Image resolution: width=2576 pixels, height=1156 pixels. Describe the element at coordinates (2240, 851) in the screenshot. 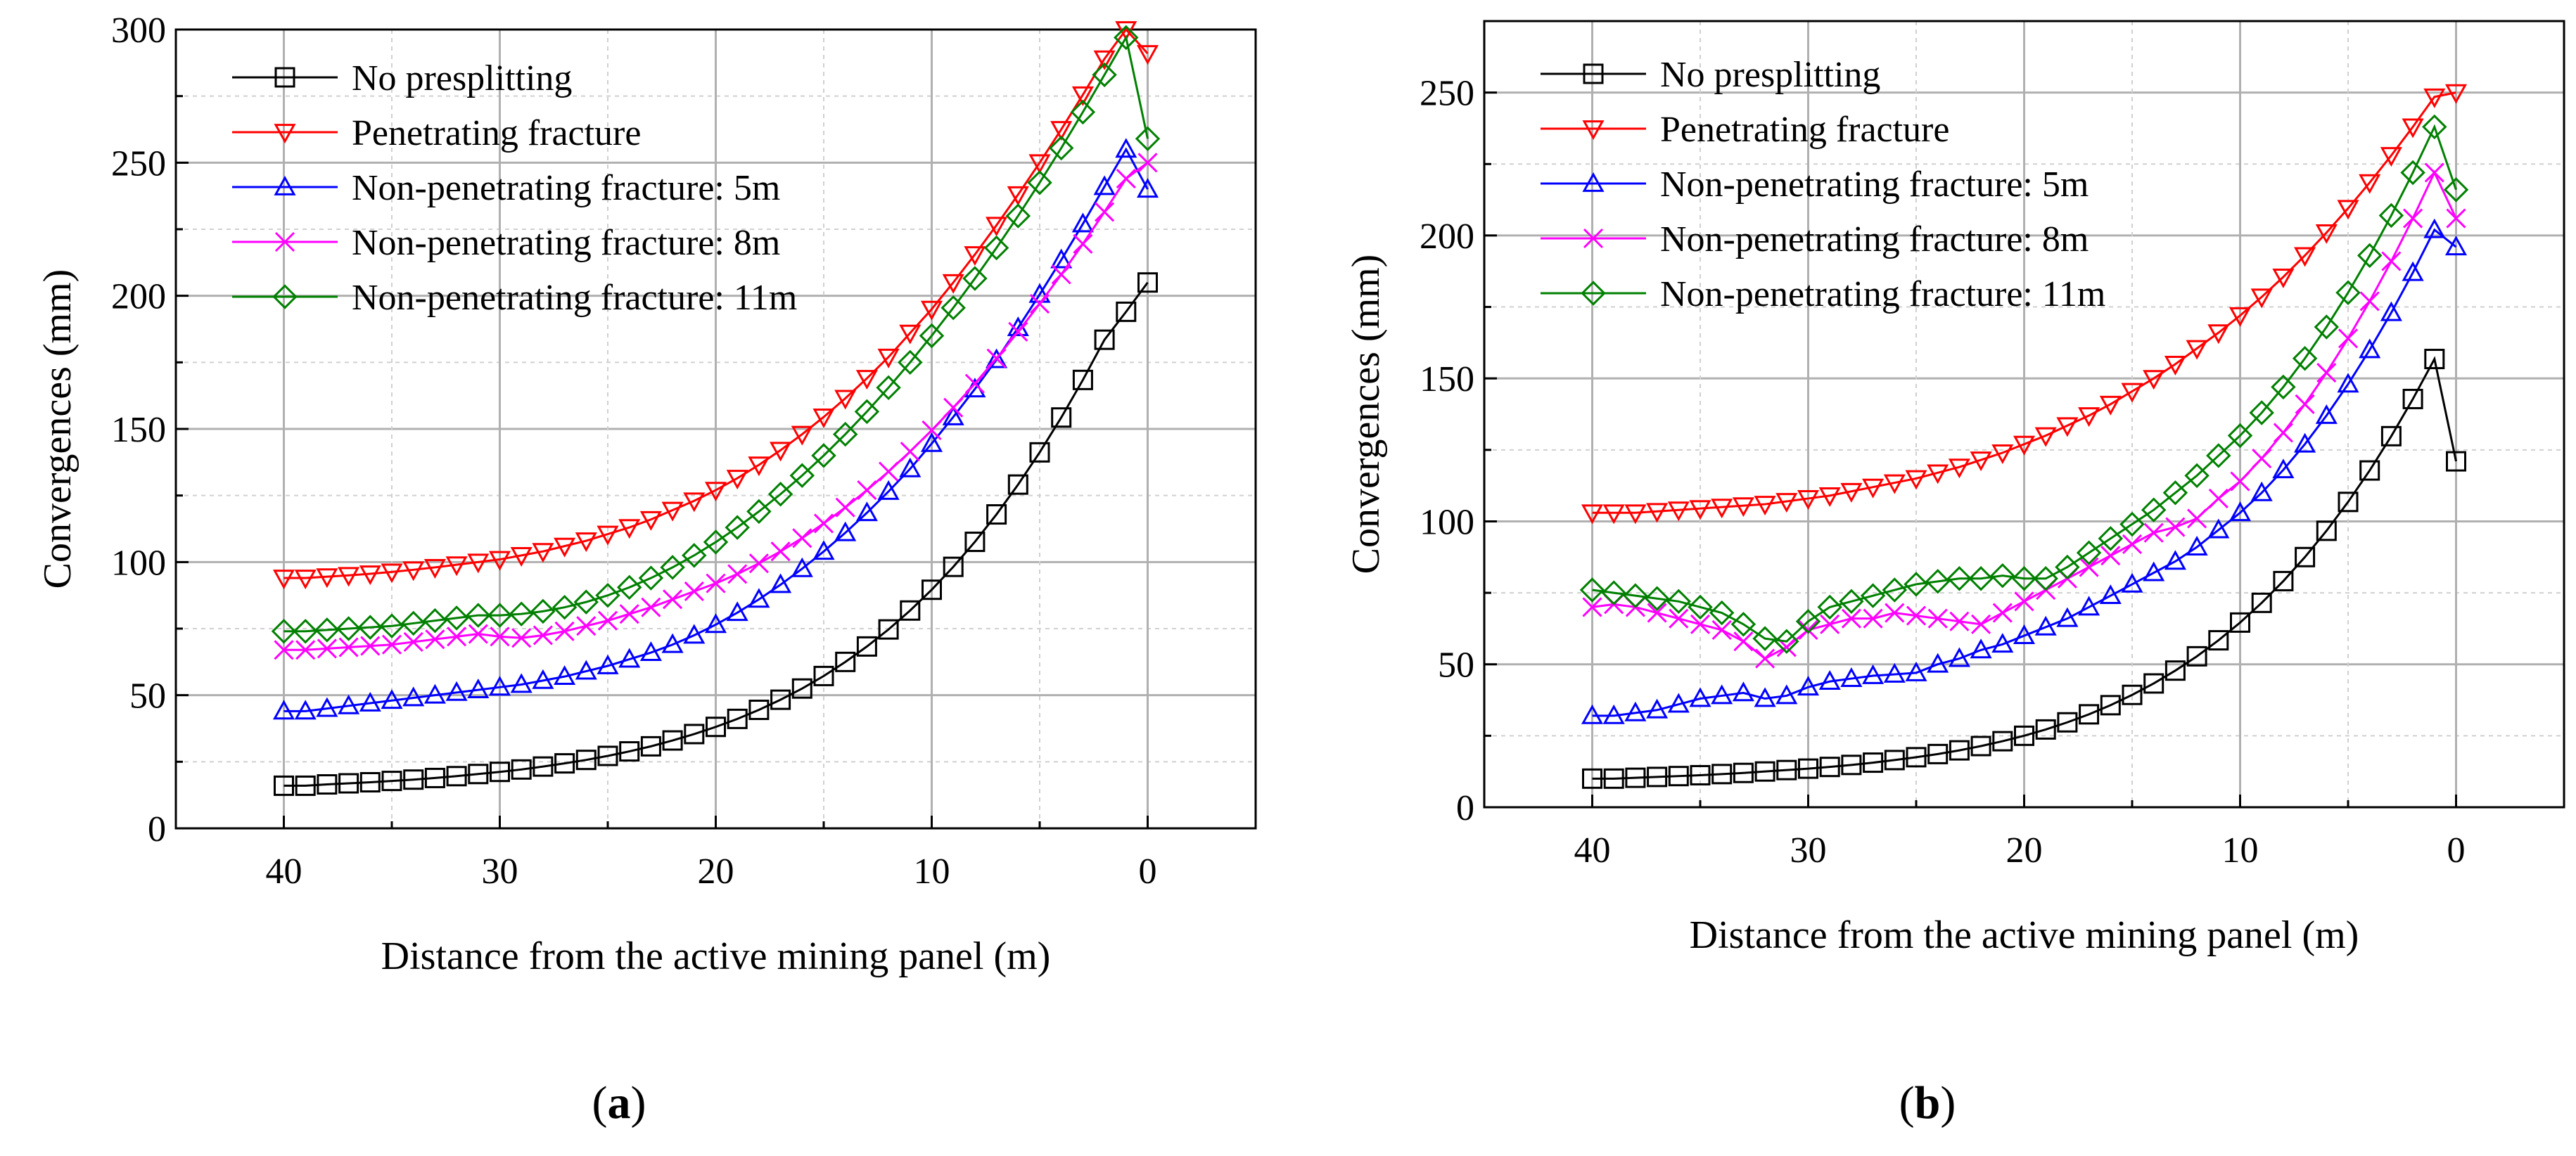

I see `x-tick-label: 10` at that location.